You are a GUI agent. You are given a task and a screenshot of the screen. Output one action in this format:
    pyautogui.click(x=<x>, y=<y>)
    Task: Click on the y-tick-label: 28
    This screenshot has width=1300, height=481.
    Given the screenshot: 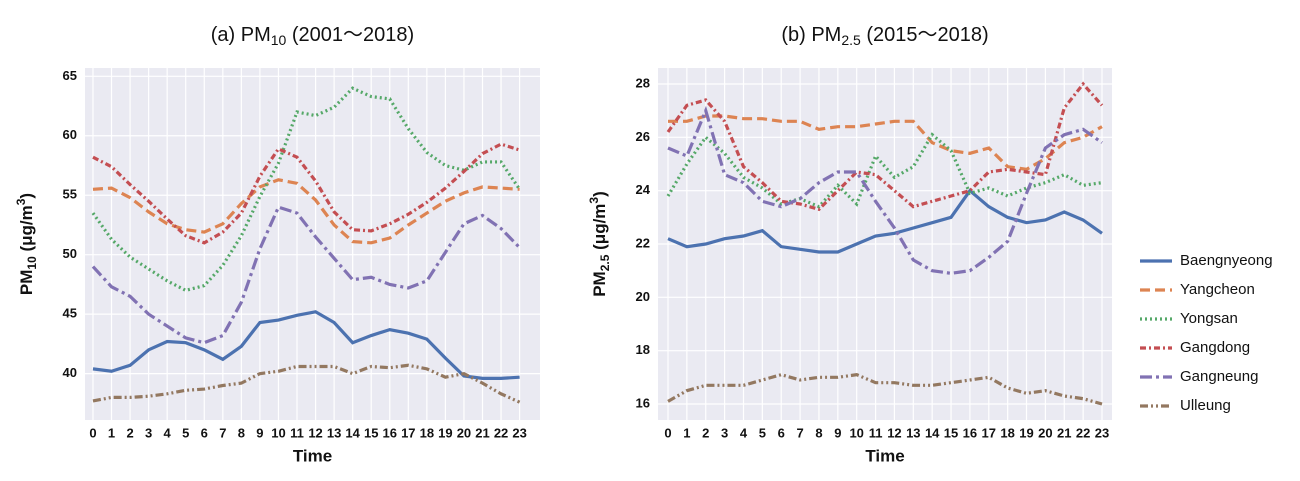 What is the action you would take?
    pyautogui.click(x=643, y=82)
    